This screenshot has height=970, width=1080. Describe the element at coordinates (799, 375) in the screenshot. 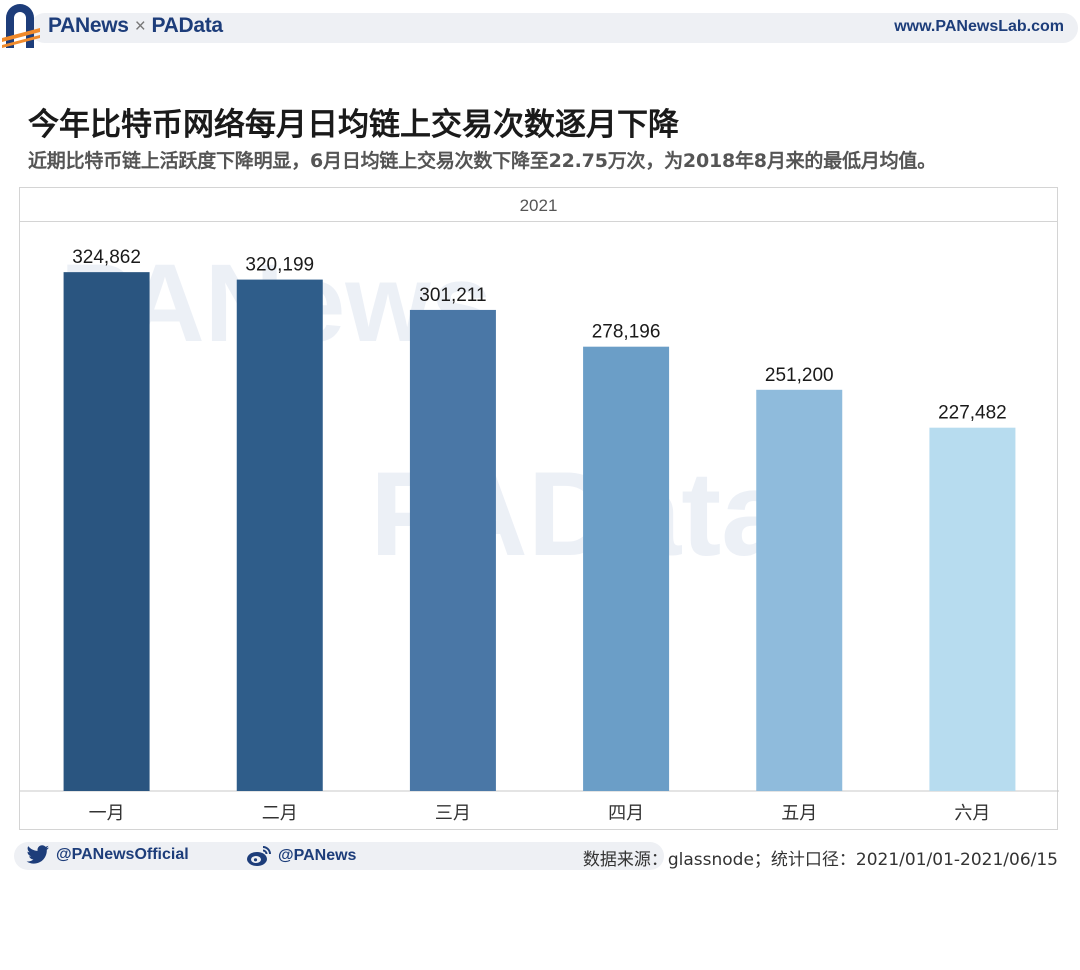

I see `bar-value-label-5: 251,200` at that location.